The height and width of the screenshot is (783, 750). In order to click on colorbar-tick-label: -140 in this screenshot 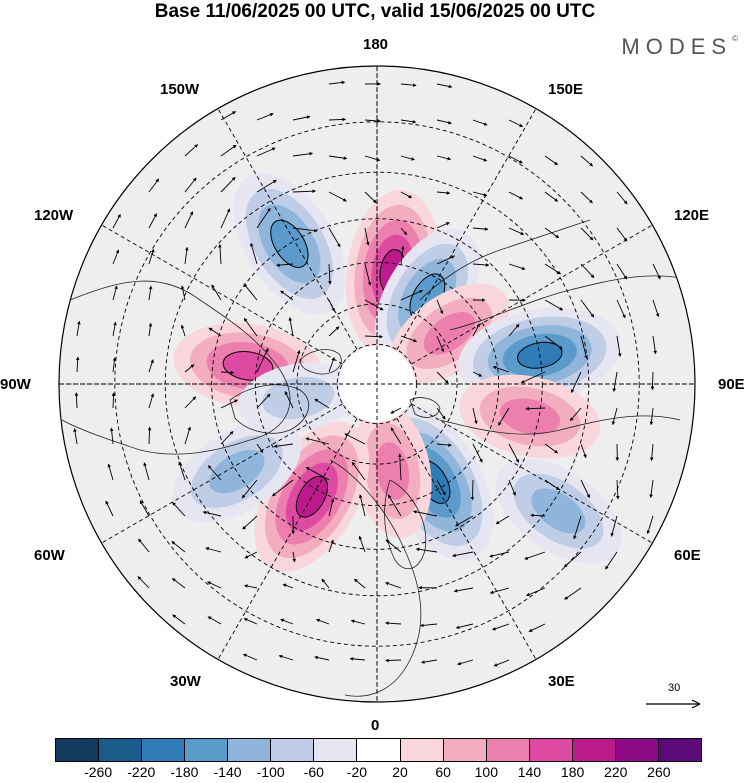, I will do `click(227, 772)`.